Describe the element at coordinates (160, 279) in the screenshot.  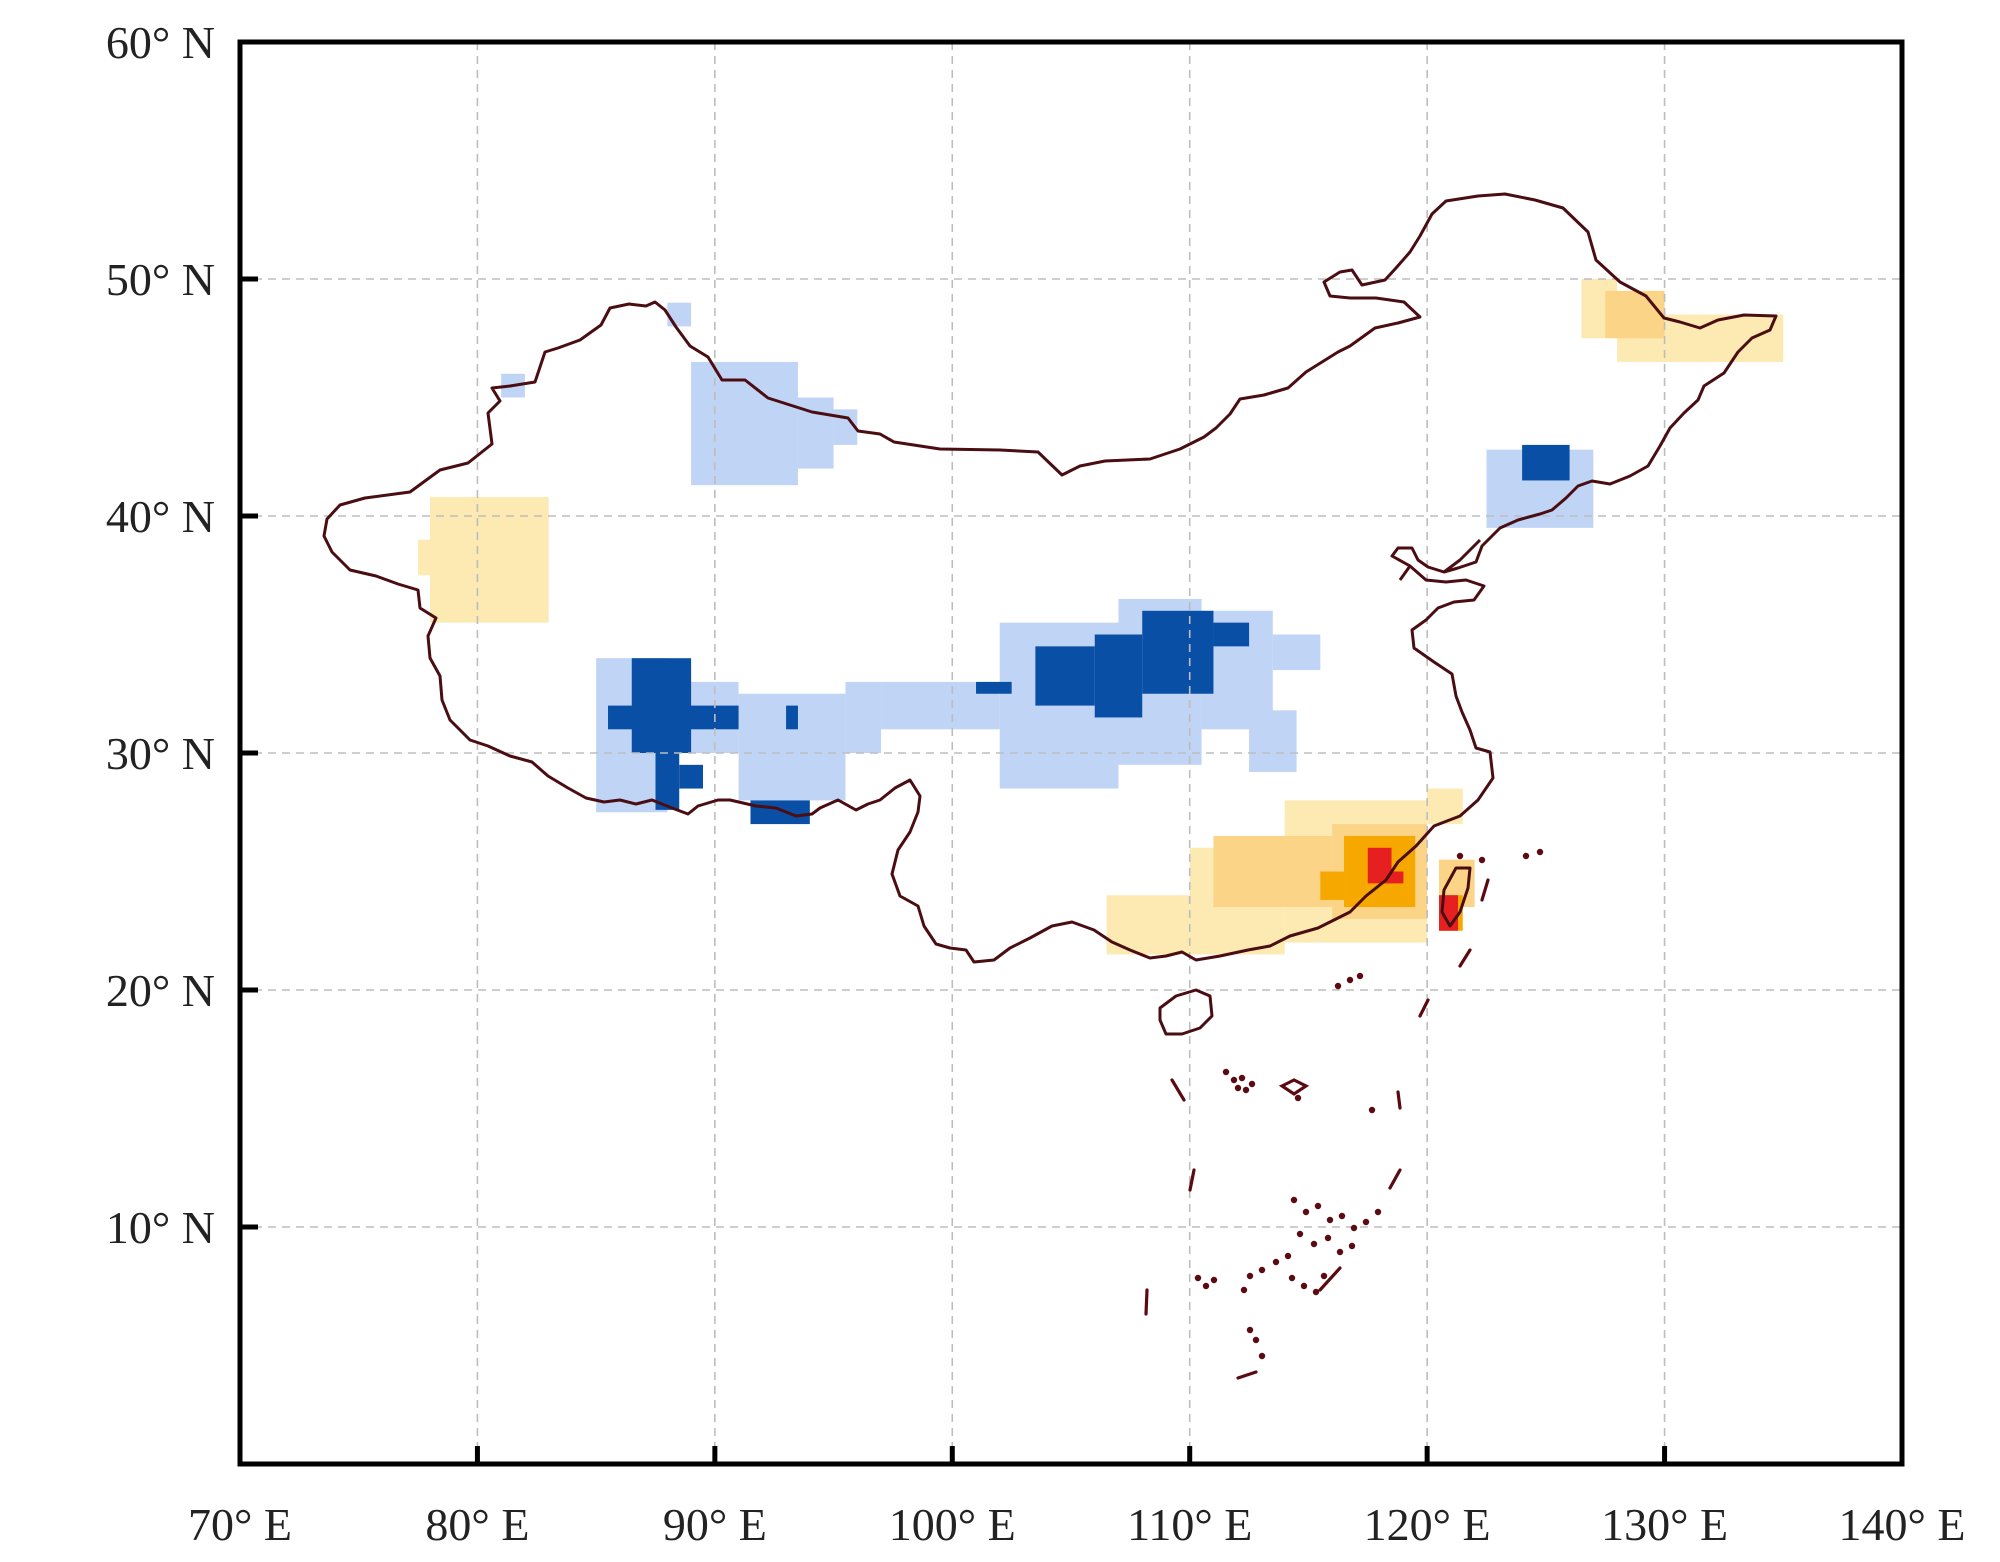
I see `y-tick-label: 50° N` at that location.